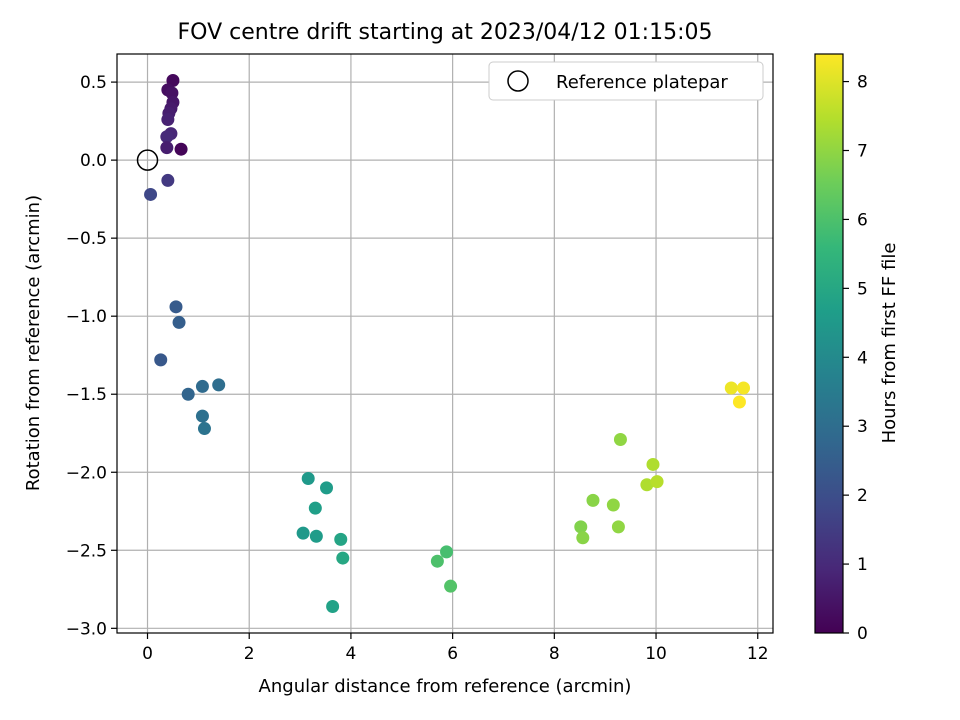  What do you see at coordinates (147, 160) in the screenshot?
I see `reference-platepar-marker` at bounding box center [147, 160].